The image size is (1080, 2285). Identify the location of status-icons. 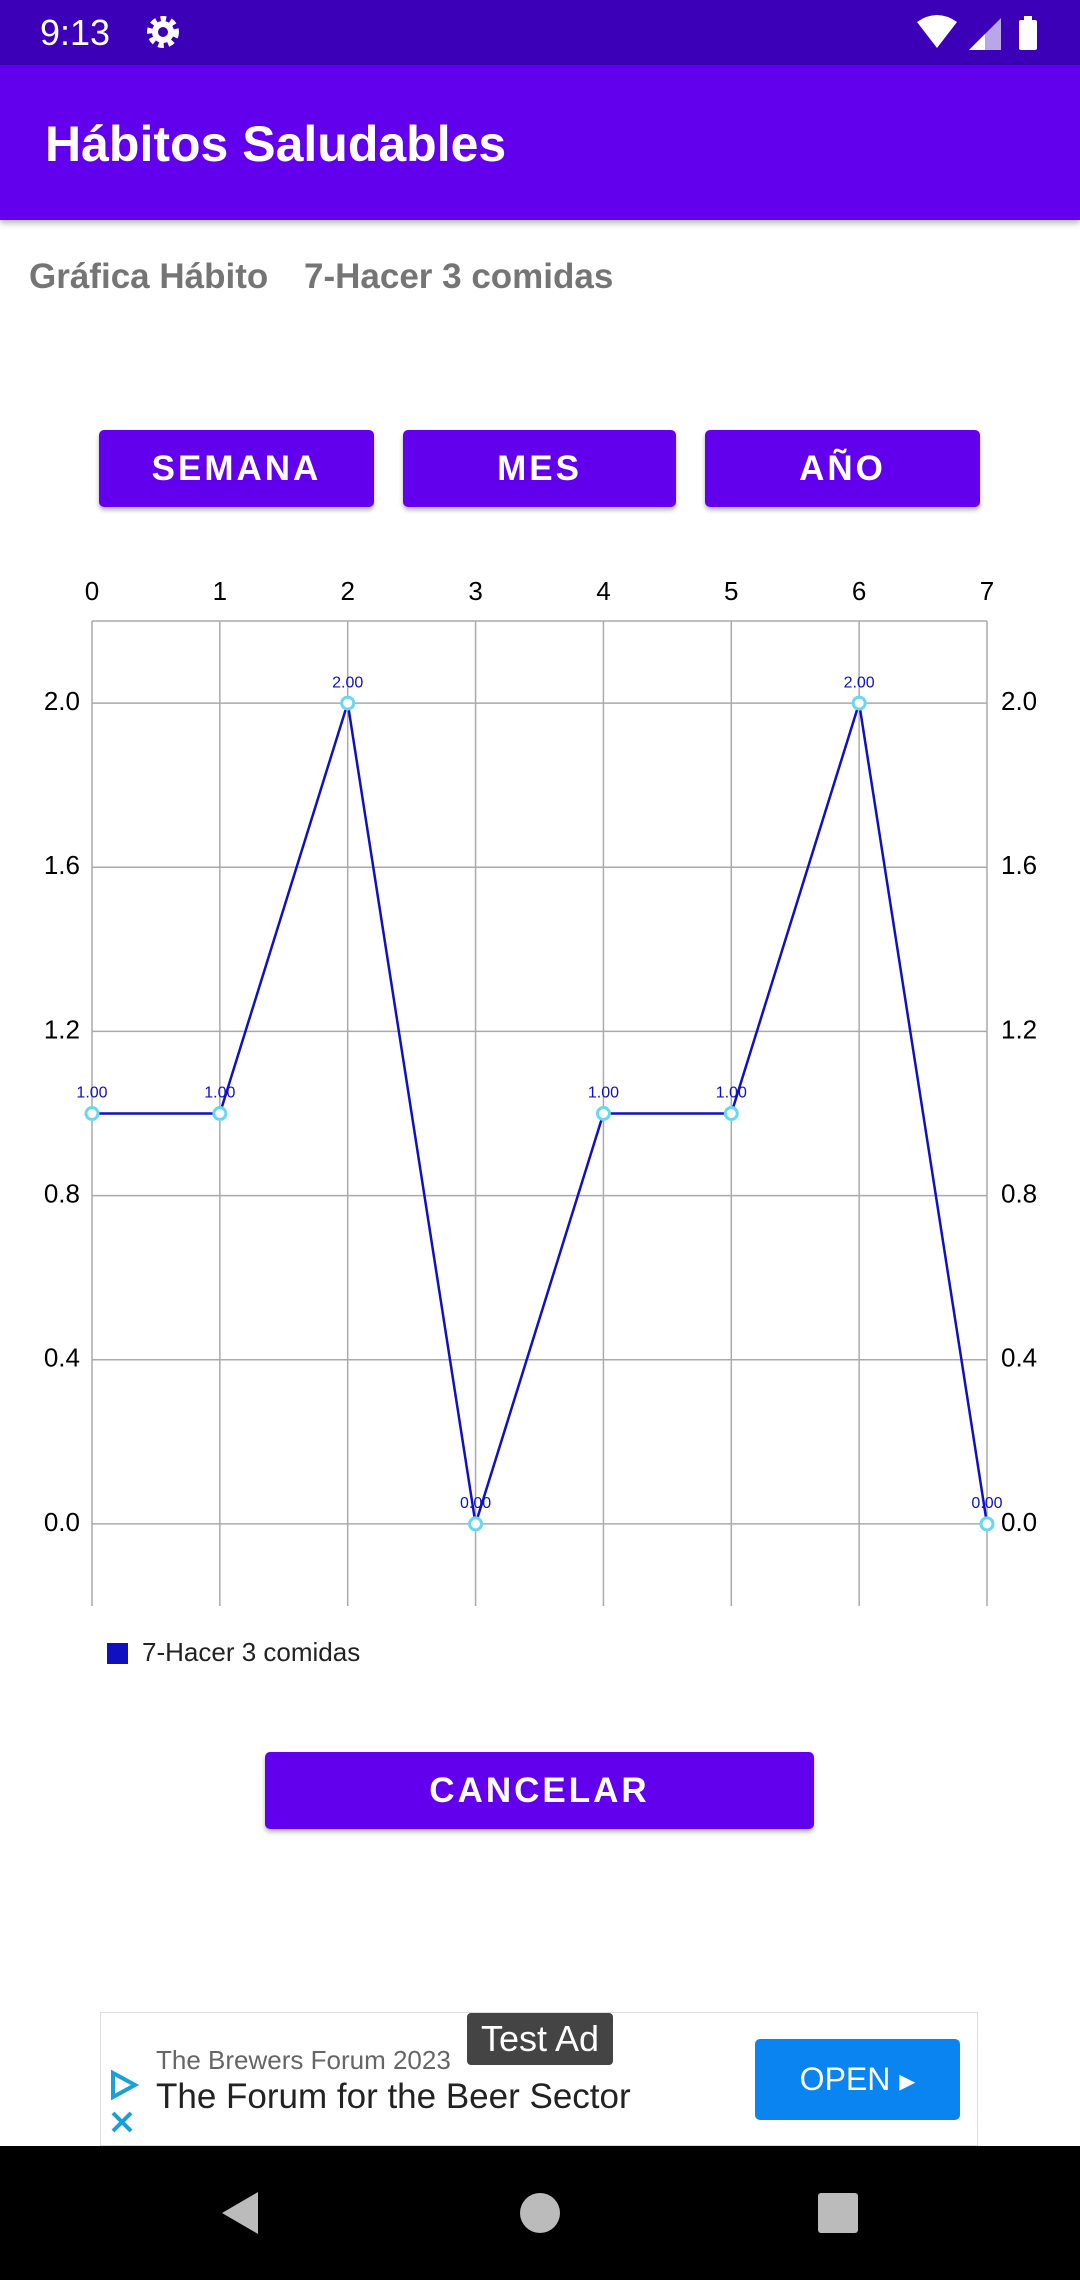
(977, 32).